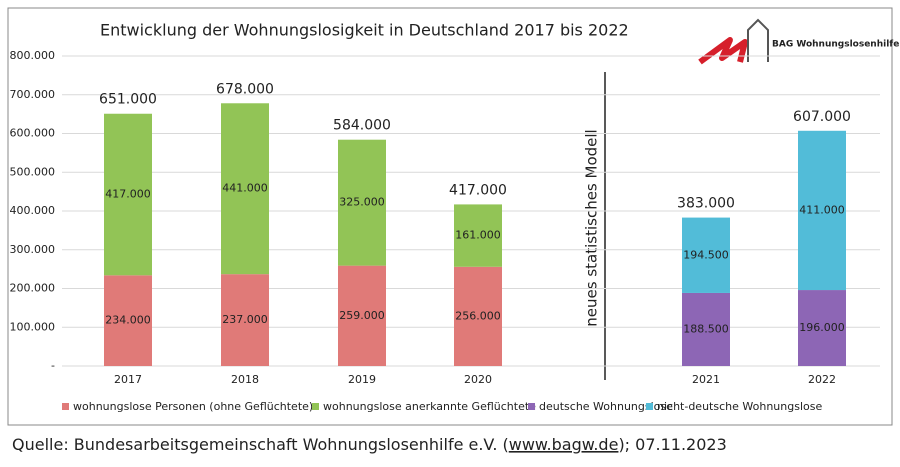 Image resolution: width=900 pixels, height=467 pixels. Describe the element at coordinates (53, 365) in the screenshot. I see `y-tick-label: -` at that location.